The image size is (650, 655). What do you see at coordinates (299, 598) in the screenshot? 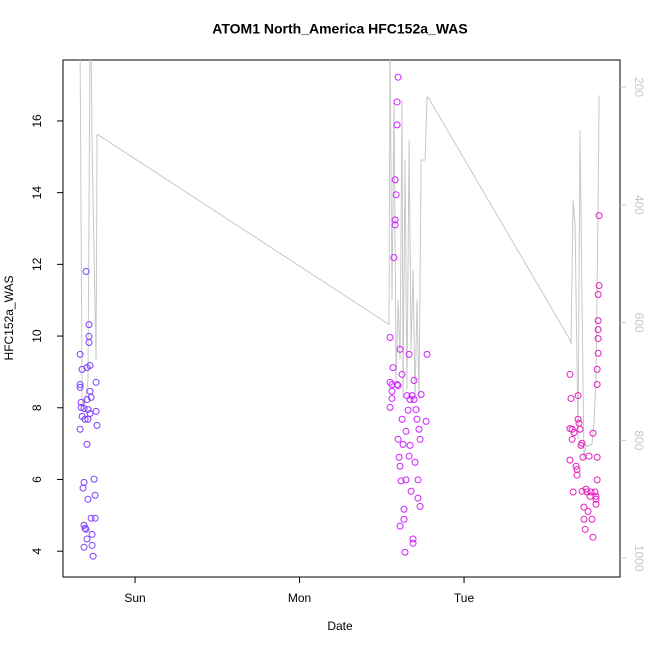
I see `x-tick-label: Mon` at bounding box center [299, 598].